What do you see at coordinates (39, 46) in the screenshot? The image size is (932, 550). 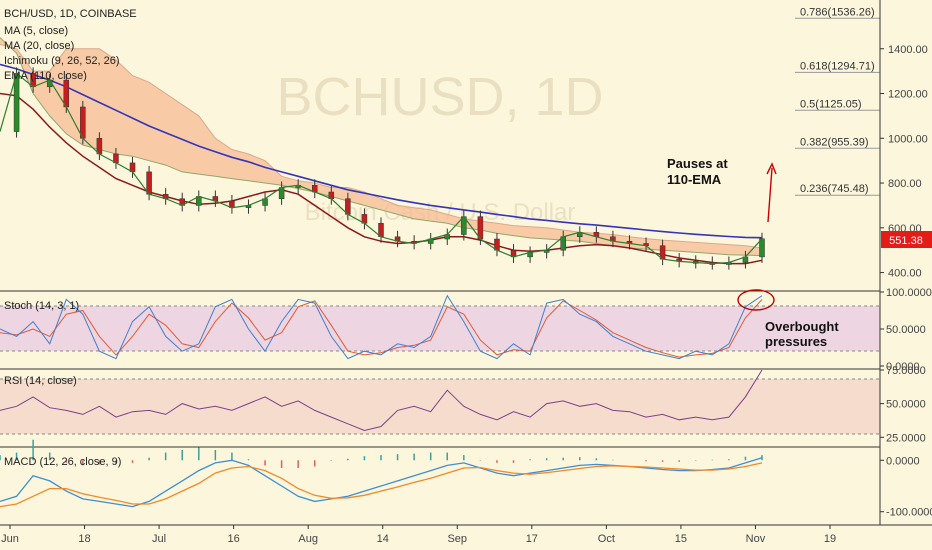 I see `legend-entry: MA (20, close)` at bounding box center [39, 46].